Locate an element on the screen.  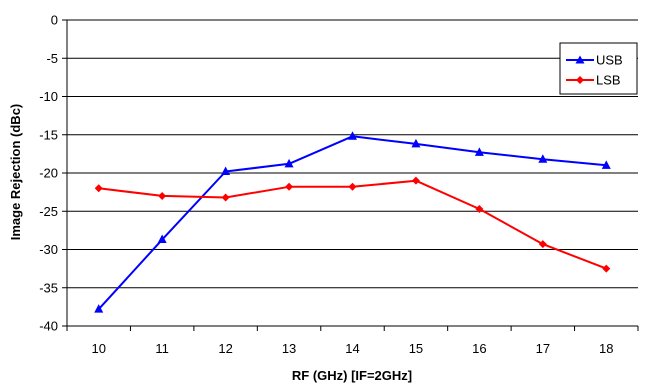
x-tick-label-8: 18 is located at coordinates (606, 348).